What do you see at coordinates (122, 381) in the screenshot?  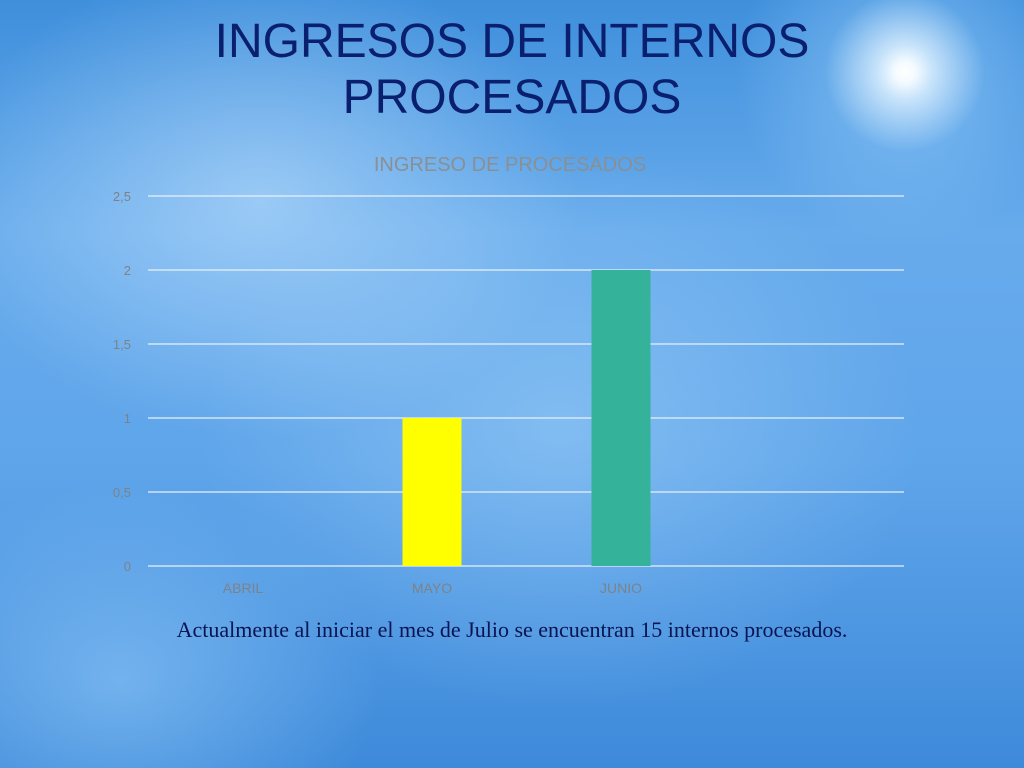 I see `y-axis-tick-labels: 0 0,5 1 1,5 2 2,5` at bounding box center [122, 381].